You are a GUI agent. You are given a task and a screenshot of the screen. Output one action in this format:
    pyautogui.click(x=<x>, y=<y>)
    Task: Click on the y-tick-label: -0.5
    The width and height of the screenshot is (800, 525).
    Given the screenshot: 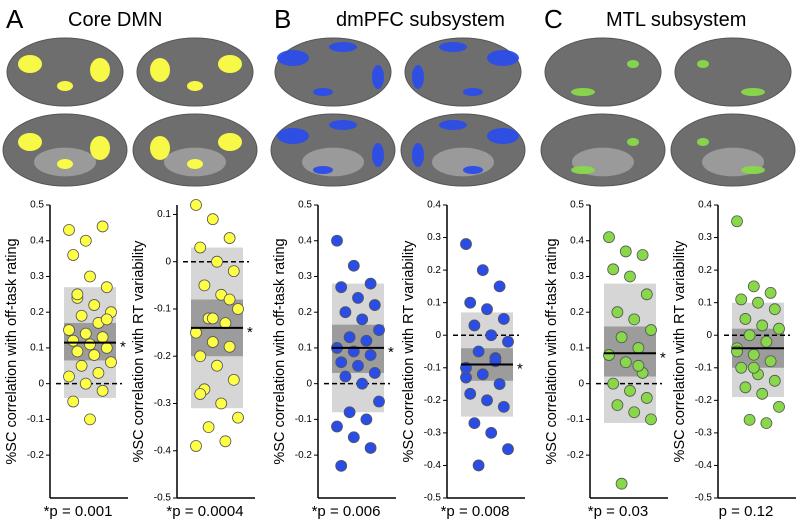 What is the action you would take?
    pyautogui.click(x=704, y=498)
    